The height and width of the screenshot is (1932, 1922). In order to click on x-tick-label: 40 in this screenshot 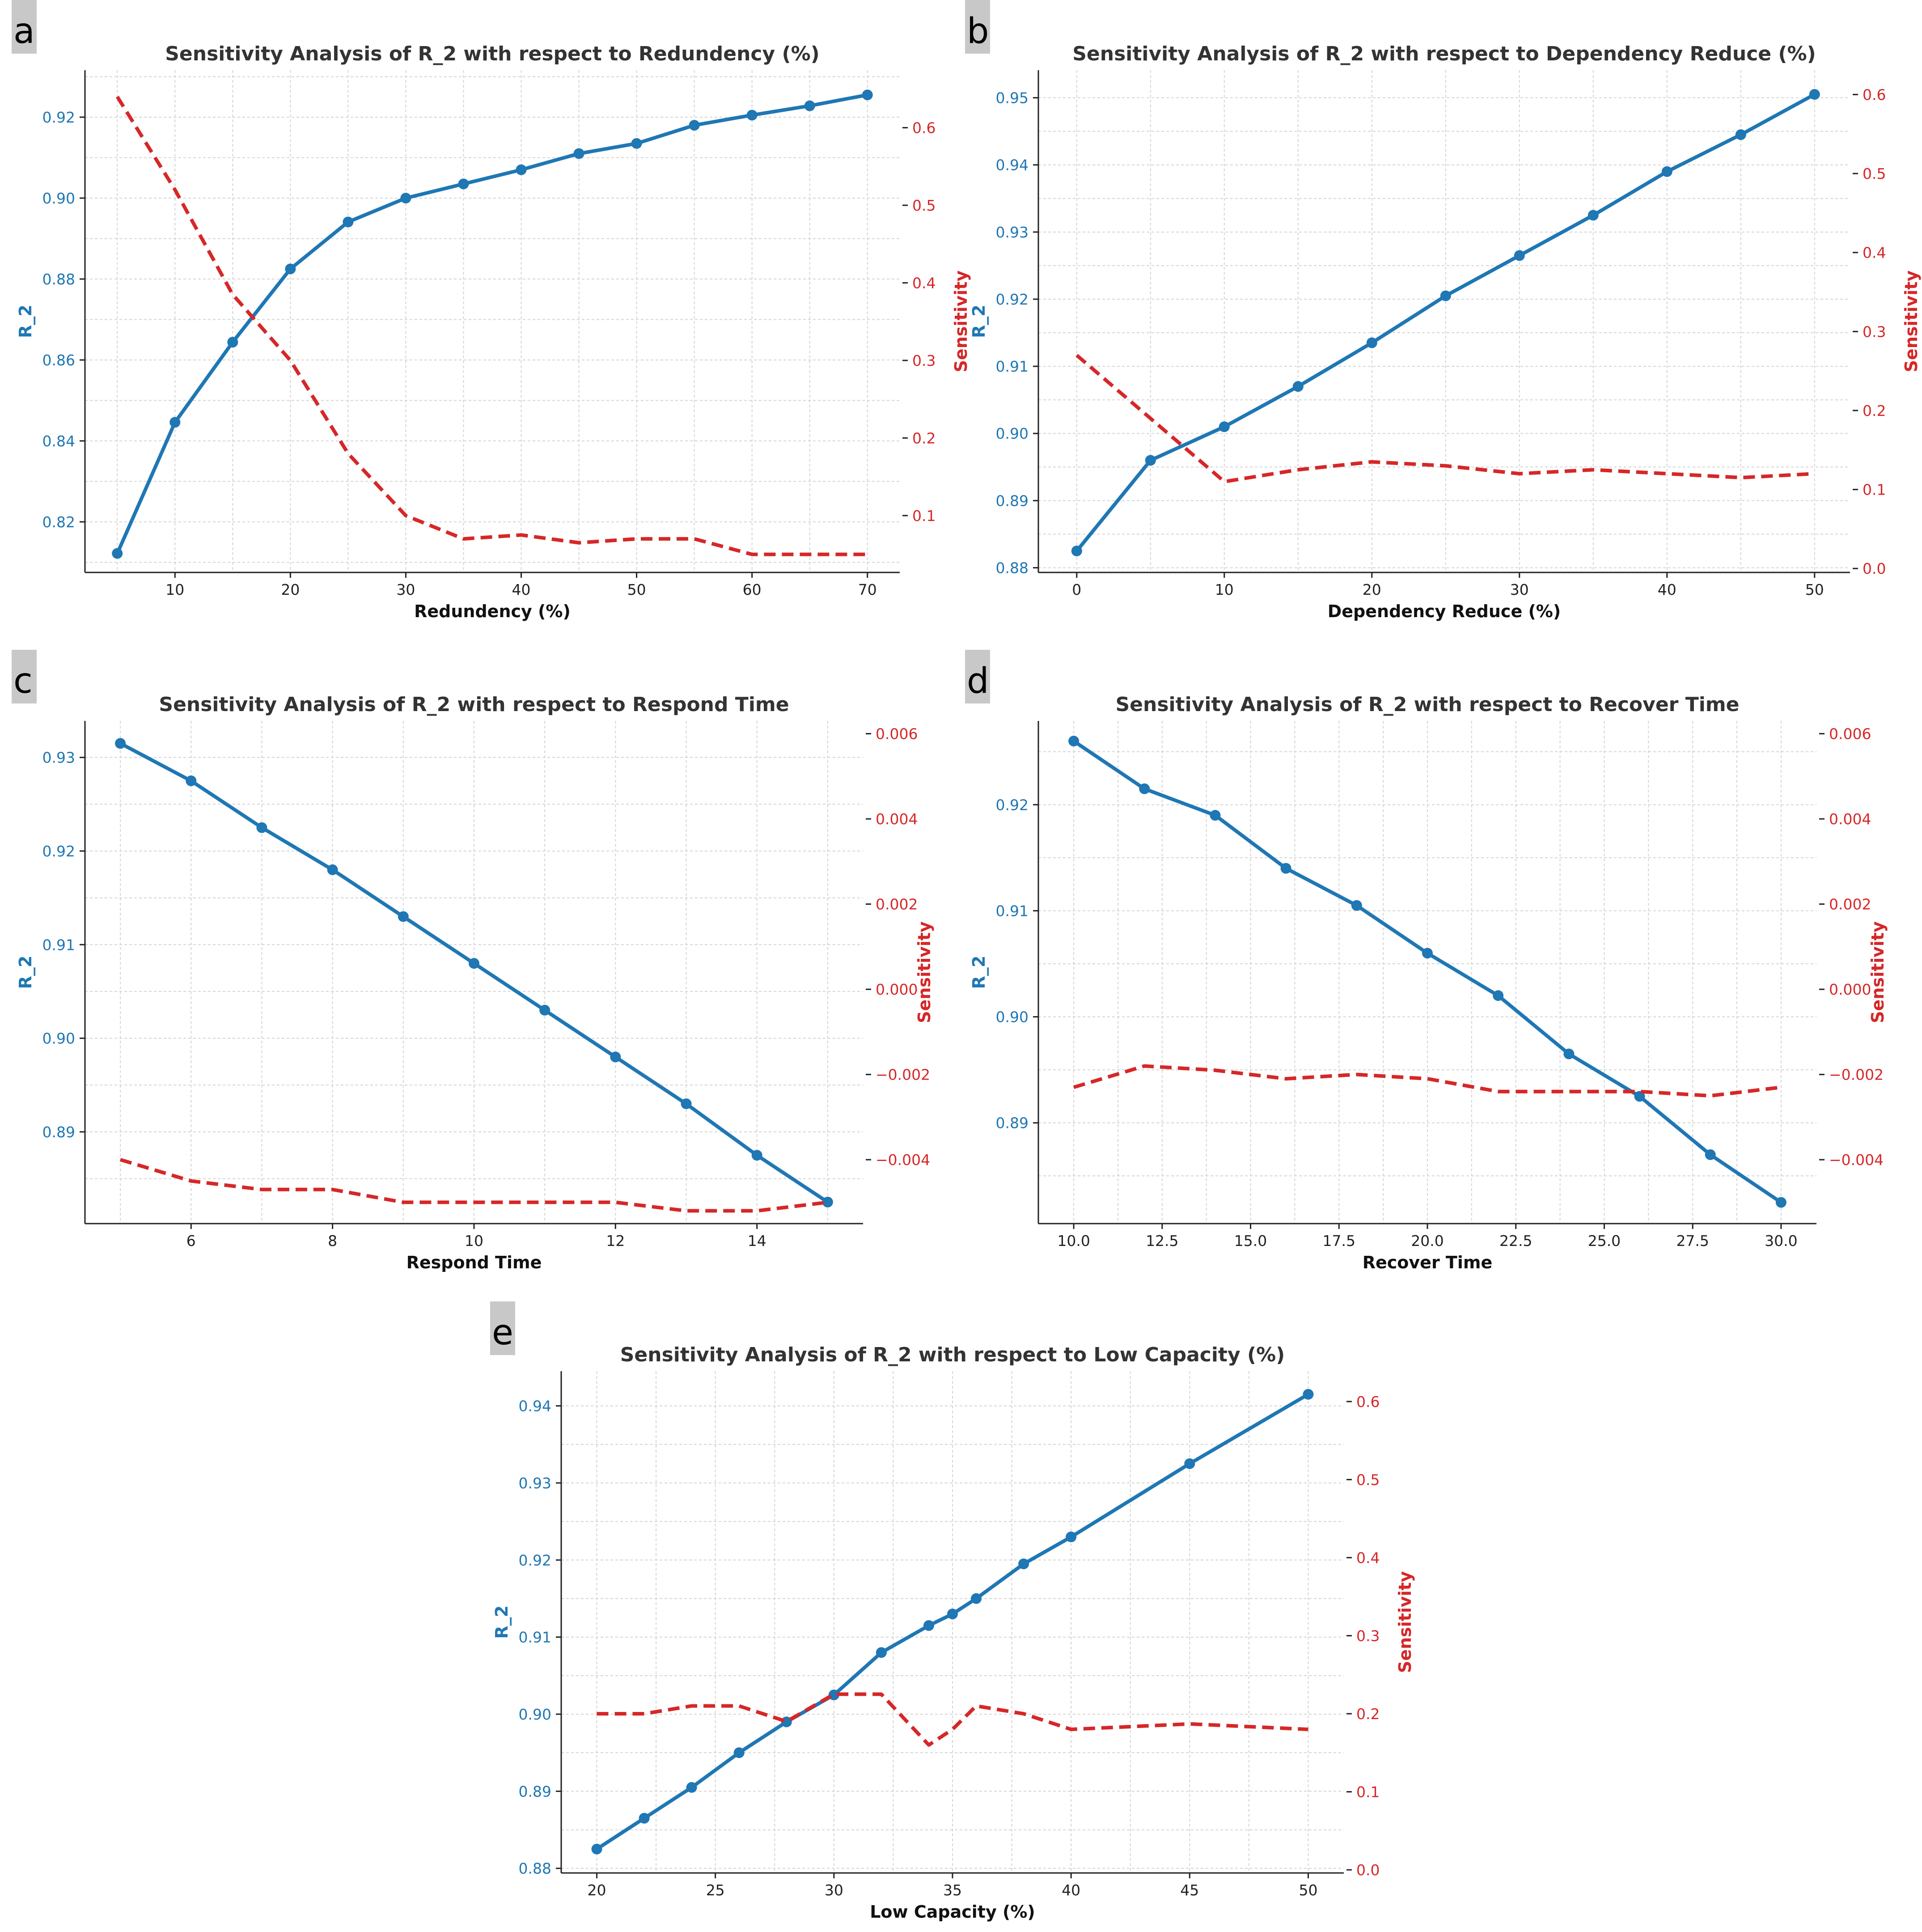, I will do `click(1667, 589)`.